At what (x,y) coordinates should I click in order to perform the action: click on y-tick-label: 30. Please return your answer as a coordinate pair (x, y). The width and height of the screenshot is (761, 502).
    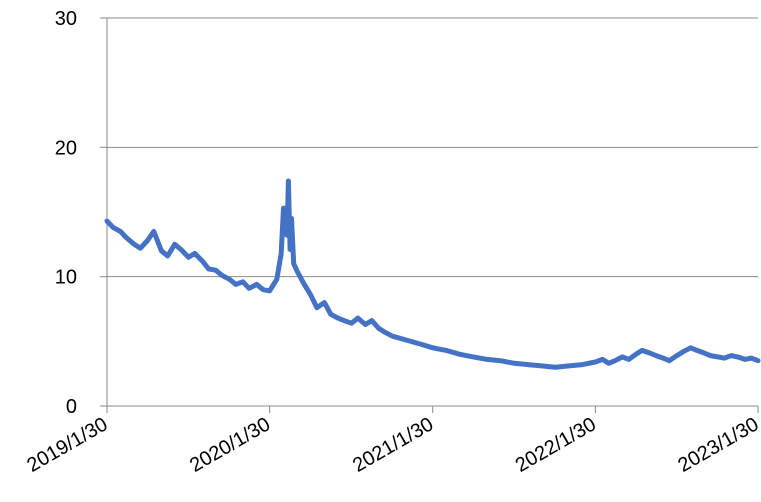
    Looking at the image, I should click on (66, 19).